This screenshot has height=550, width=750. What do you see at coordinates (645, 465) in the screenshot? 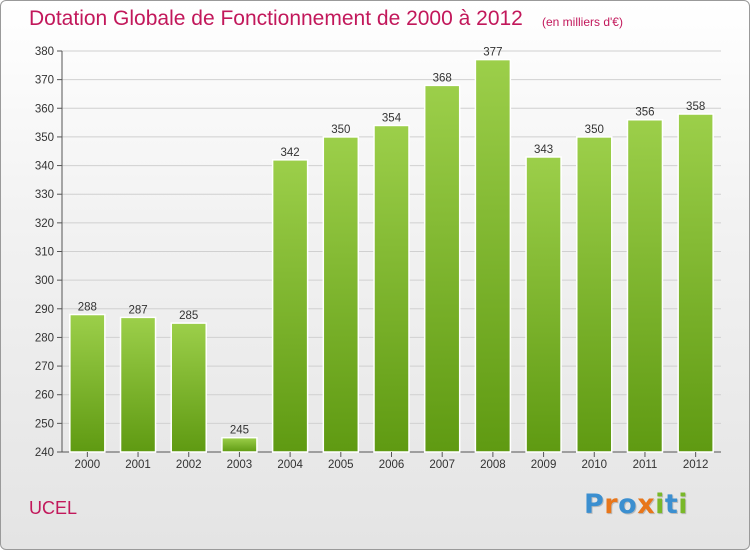
I see `x-tick-label: 2011` at bounding box center [645, 465].